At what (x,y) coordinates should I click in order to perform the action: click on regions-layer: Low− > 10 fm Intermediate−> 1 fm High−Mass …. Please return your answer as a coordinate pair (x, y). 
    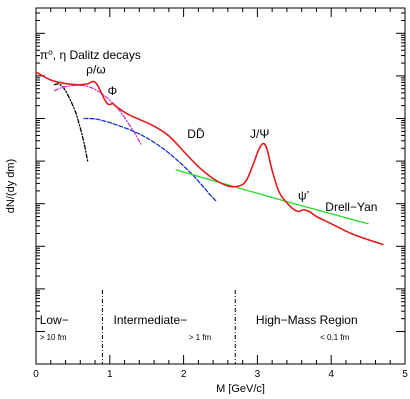
    Looking at the image, I should click on (199, 327).